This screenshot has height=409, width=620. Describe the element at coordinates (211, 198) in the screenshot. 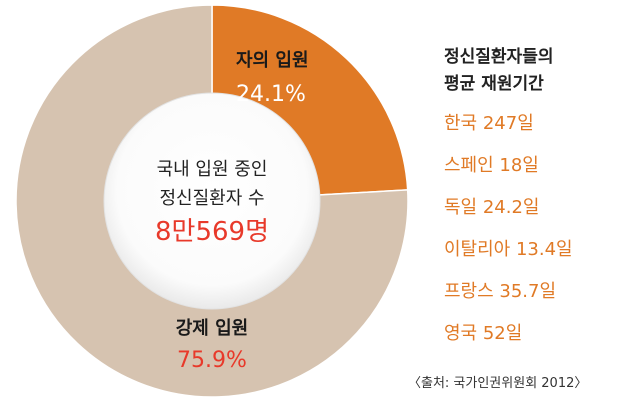

I see `center-label-line2: 정신질환자 수` at that location.